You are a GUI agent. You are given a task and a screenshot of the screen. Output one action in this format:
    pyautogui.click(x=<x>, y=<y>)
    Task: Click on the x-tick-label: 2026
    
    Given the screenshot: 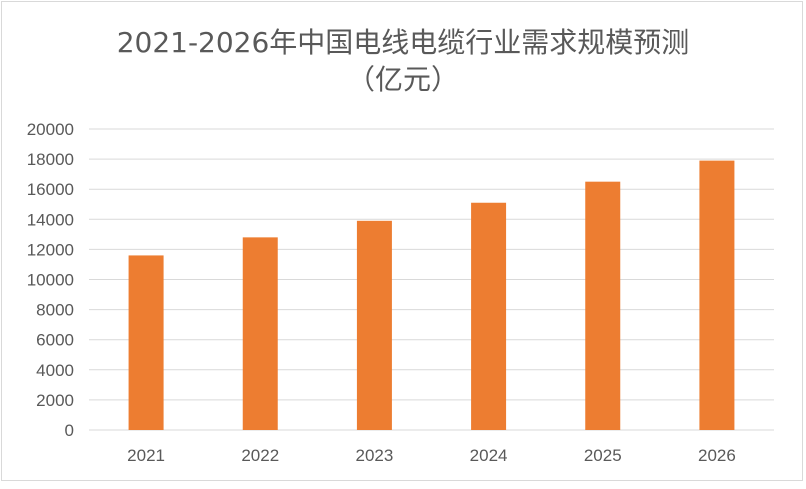 What is the action you would take?
    pyautogui.click(x=717, y=455)
    